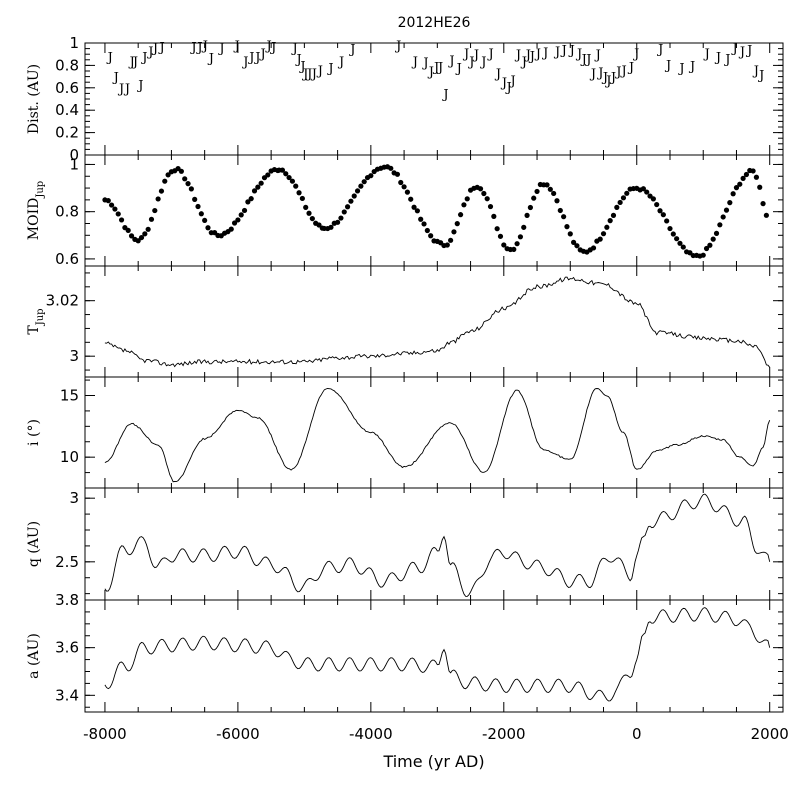  I want to click on y-tick-label: 3.8, so click(67, 600).